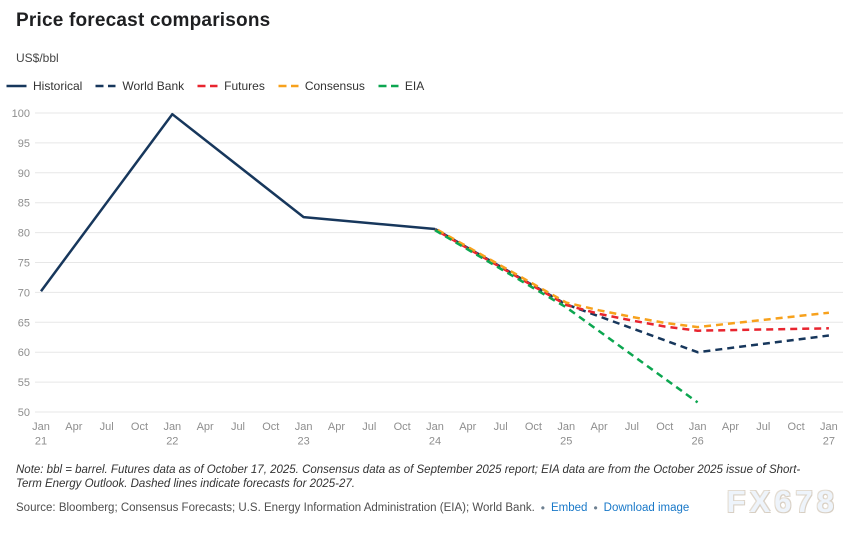 The image size is (846, 541). I want to click on series-line-futures, so click(631, 280).